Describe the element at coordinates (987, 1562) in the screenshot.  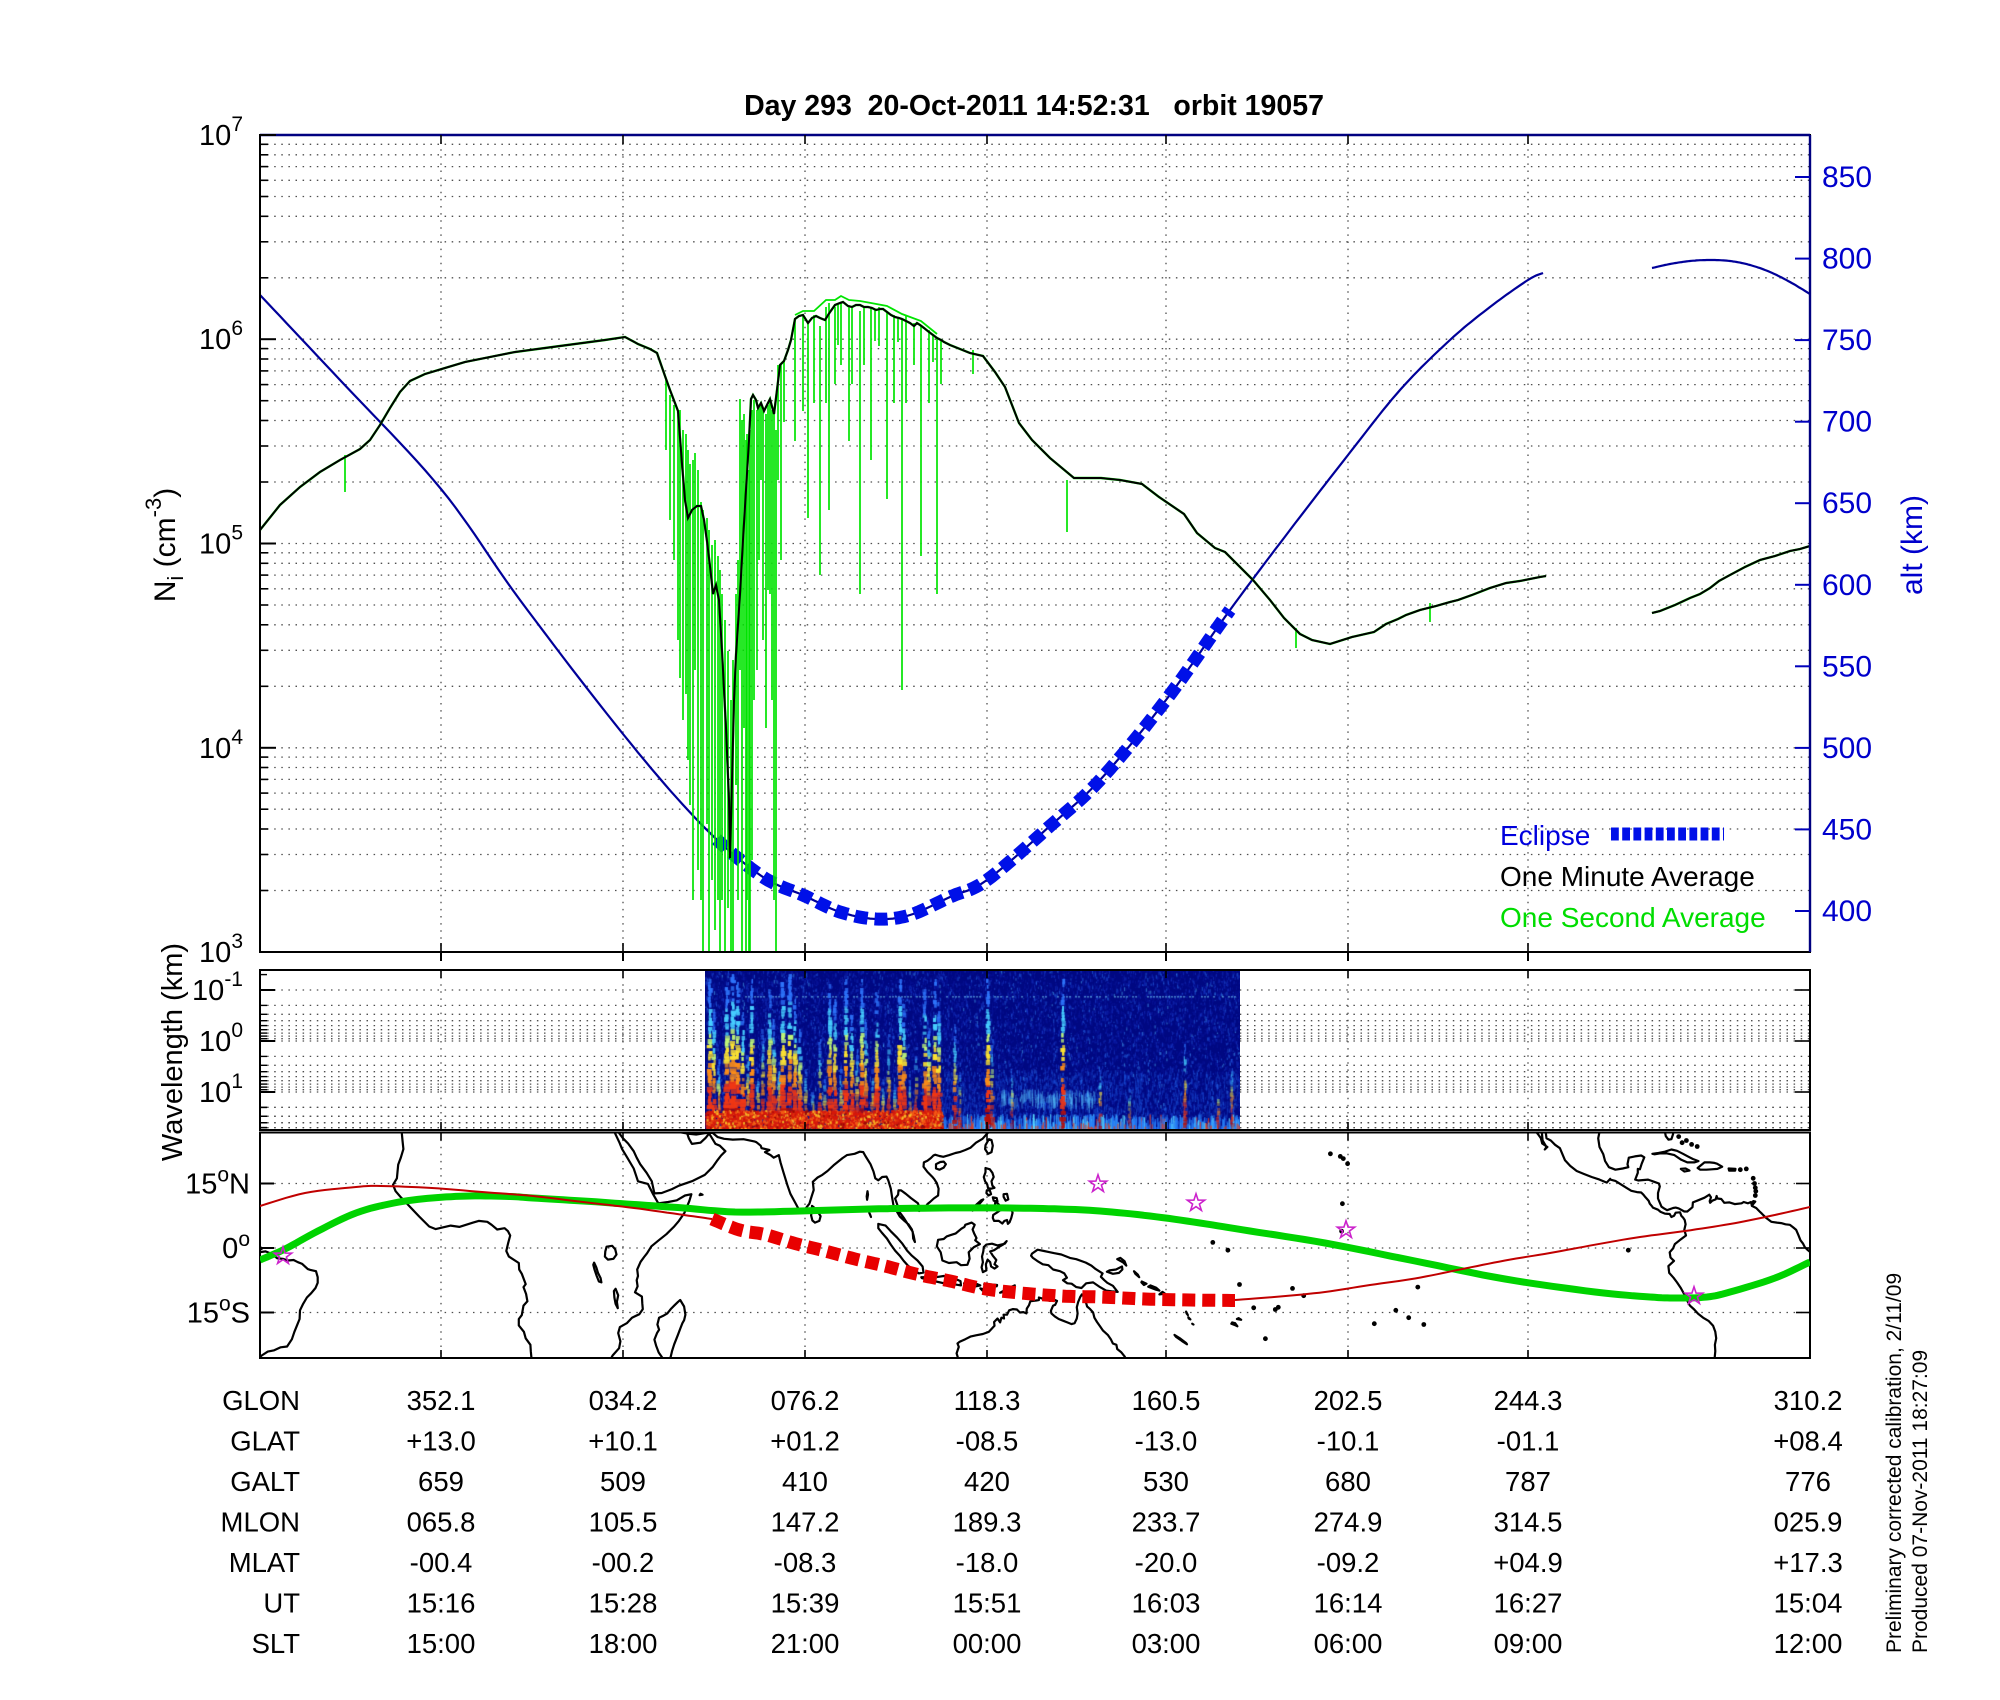
I see `svg-text: -18.0` at that location.